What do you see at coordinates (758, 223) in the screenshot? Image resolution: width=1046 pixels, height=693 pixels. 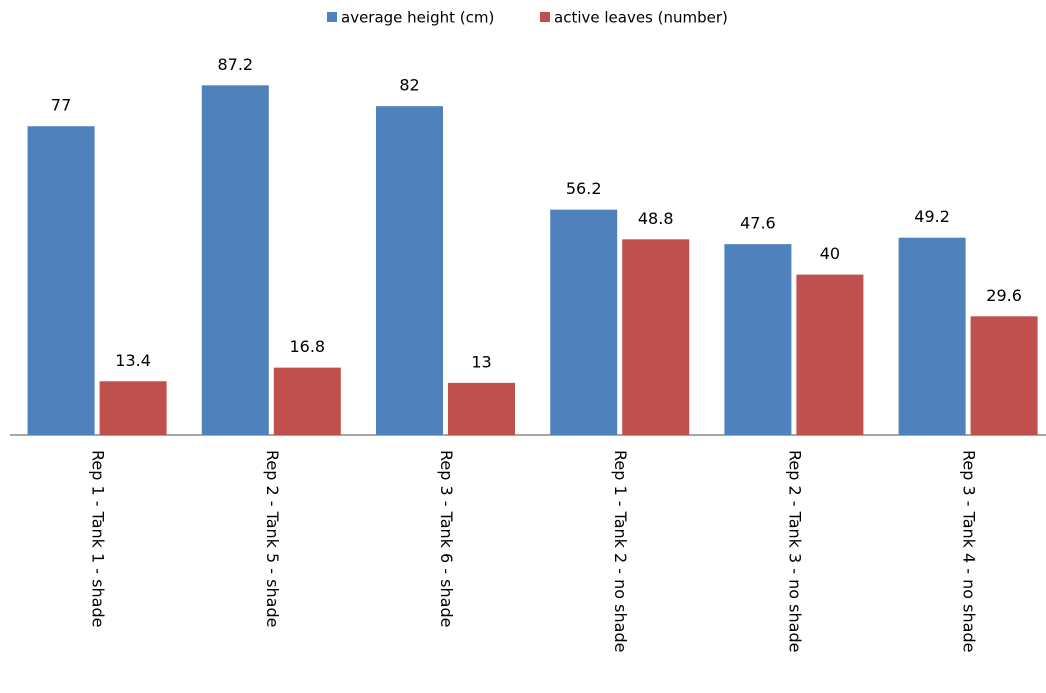 I see `value-label: 47.6` at bounding box center [758, 223].